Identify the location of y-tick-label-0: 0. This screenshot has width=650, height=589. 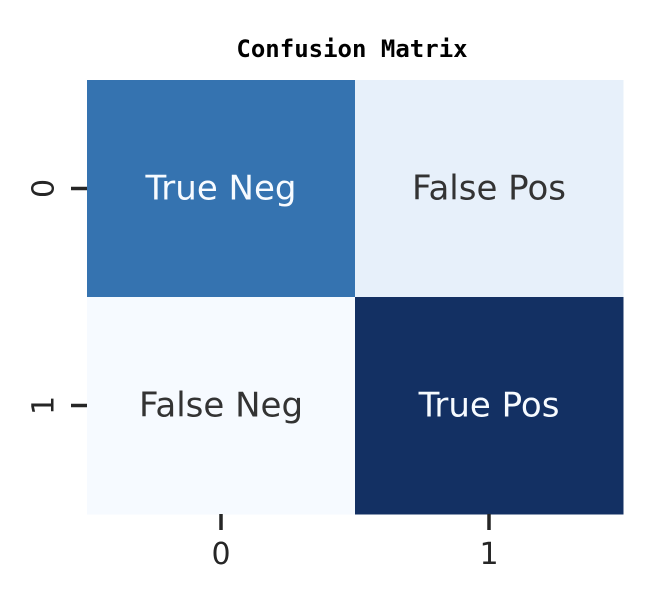
(44, 188).